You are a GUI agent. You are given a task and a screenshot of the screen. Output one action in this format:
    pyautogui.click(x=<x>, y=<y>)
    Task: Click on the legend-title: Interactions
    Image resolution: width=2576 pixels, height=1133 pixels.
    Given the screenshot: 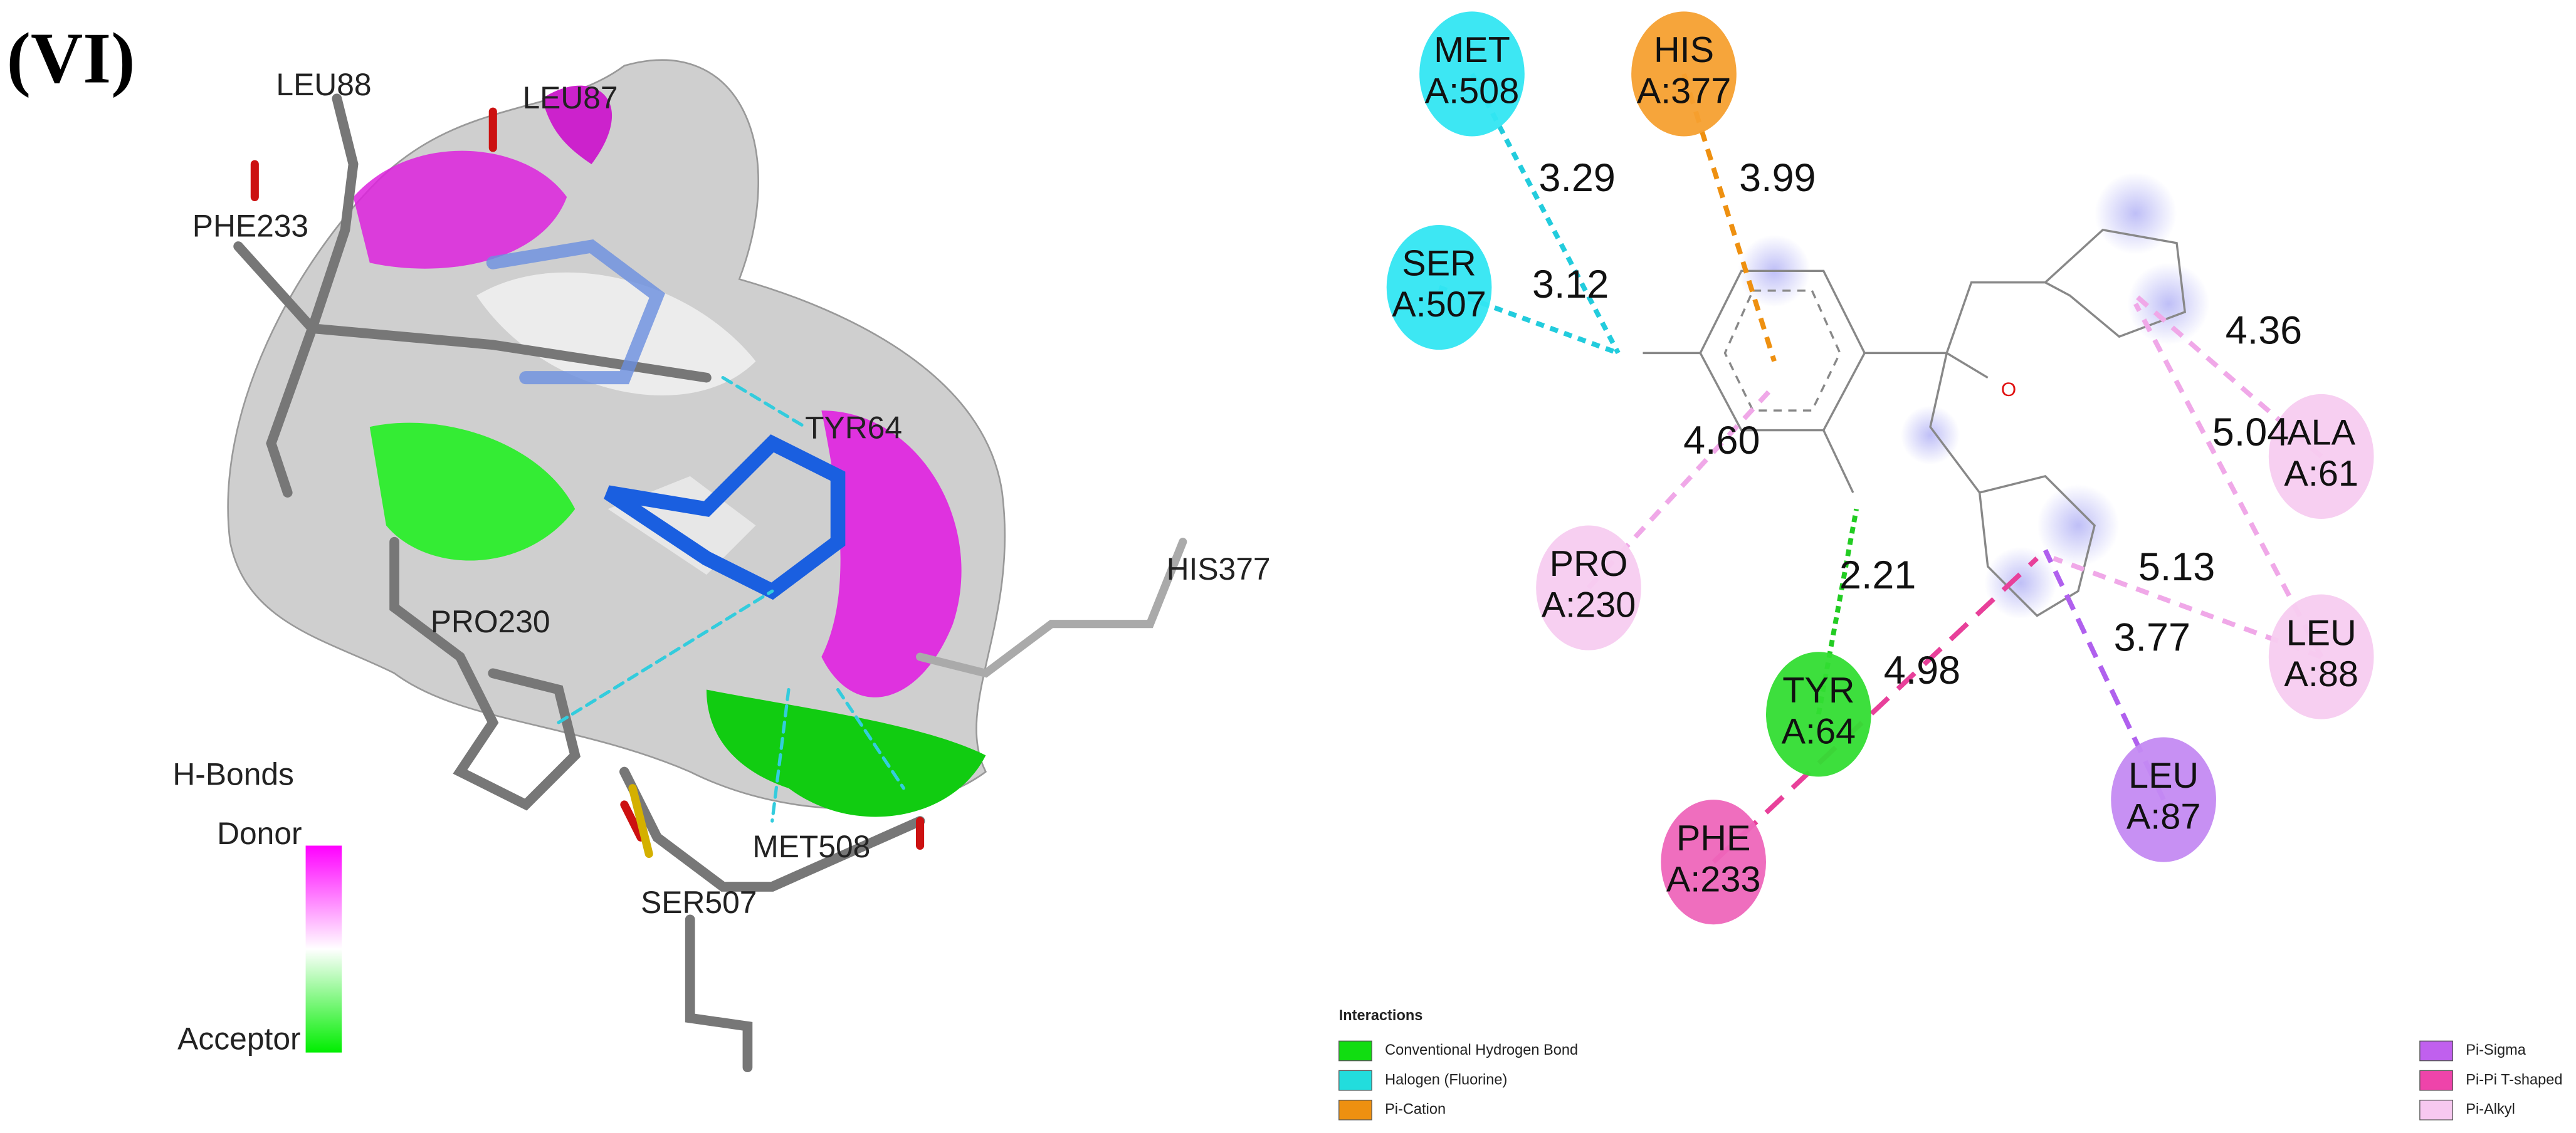 What is the action you would take?
    pyautogui.click(x=1381, y=1015)
    